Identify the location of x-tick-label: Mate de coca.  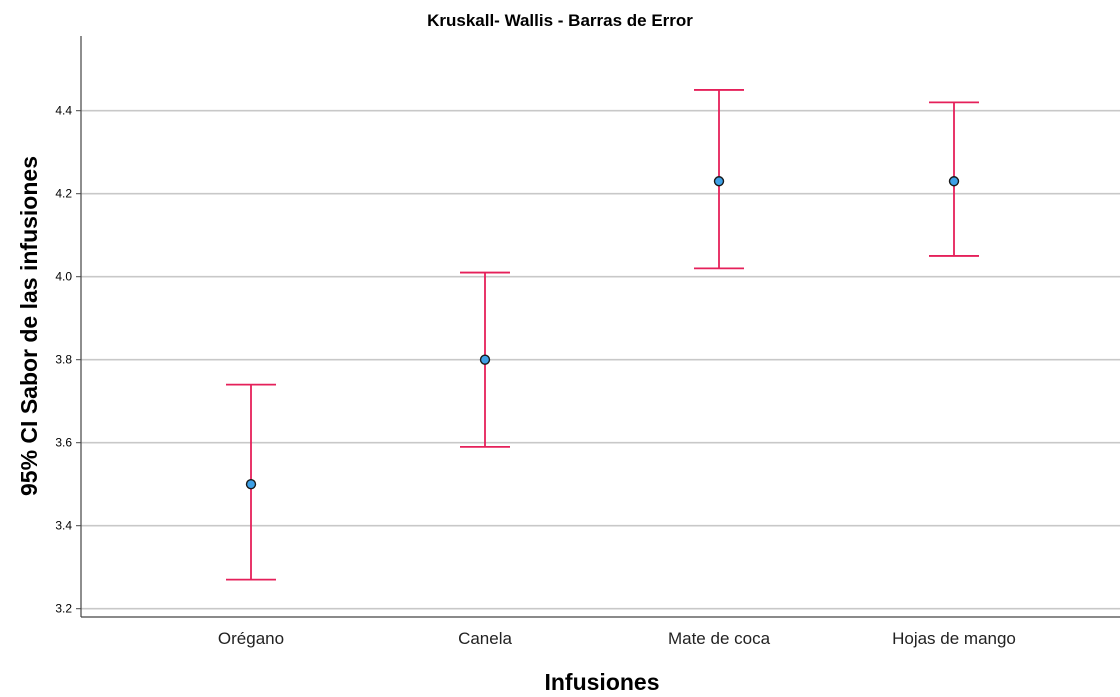
(719, 638).